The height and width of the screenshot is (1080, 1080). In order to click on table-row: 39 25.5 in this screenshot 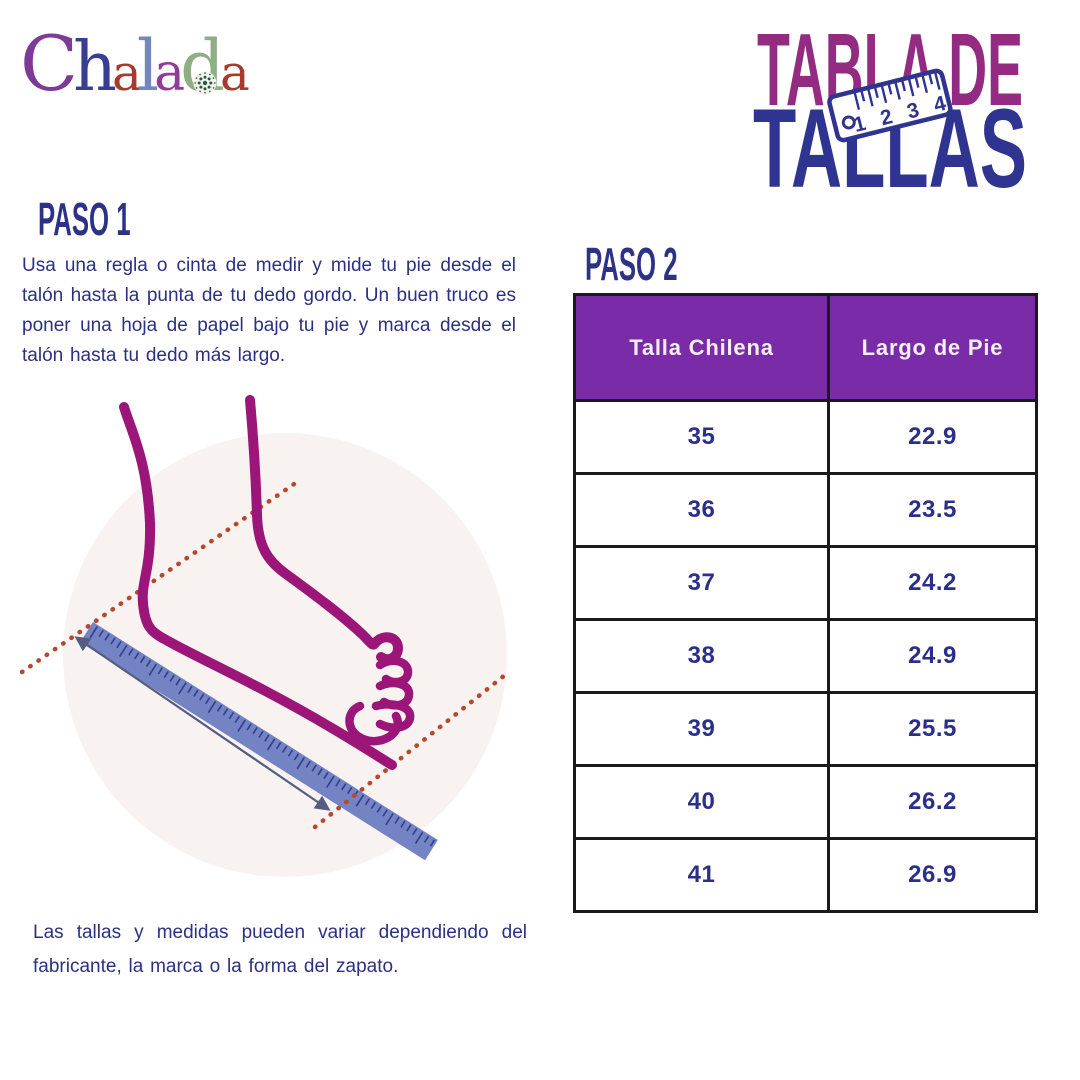, I will do `click(805, 729)`.